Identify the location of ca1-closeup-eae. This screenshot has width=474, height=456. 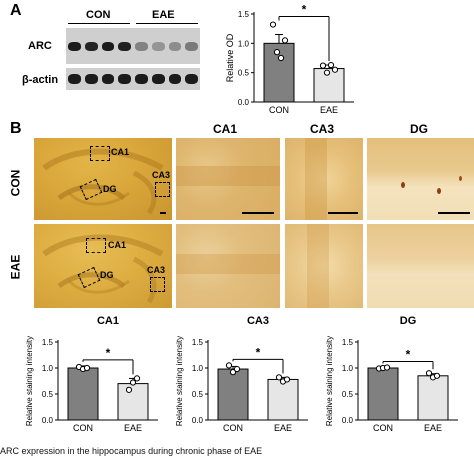
(228, 266).